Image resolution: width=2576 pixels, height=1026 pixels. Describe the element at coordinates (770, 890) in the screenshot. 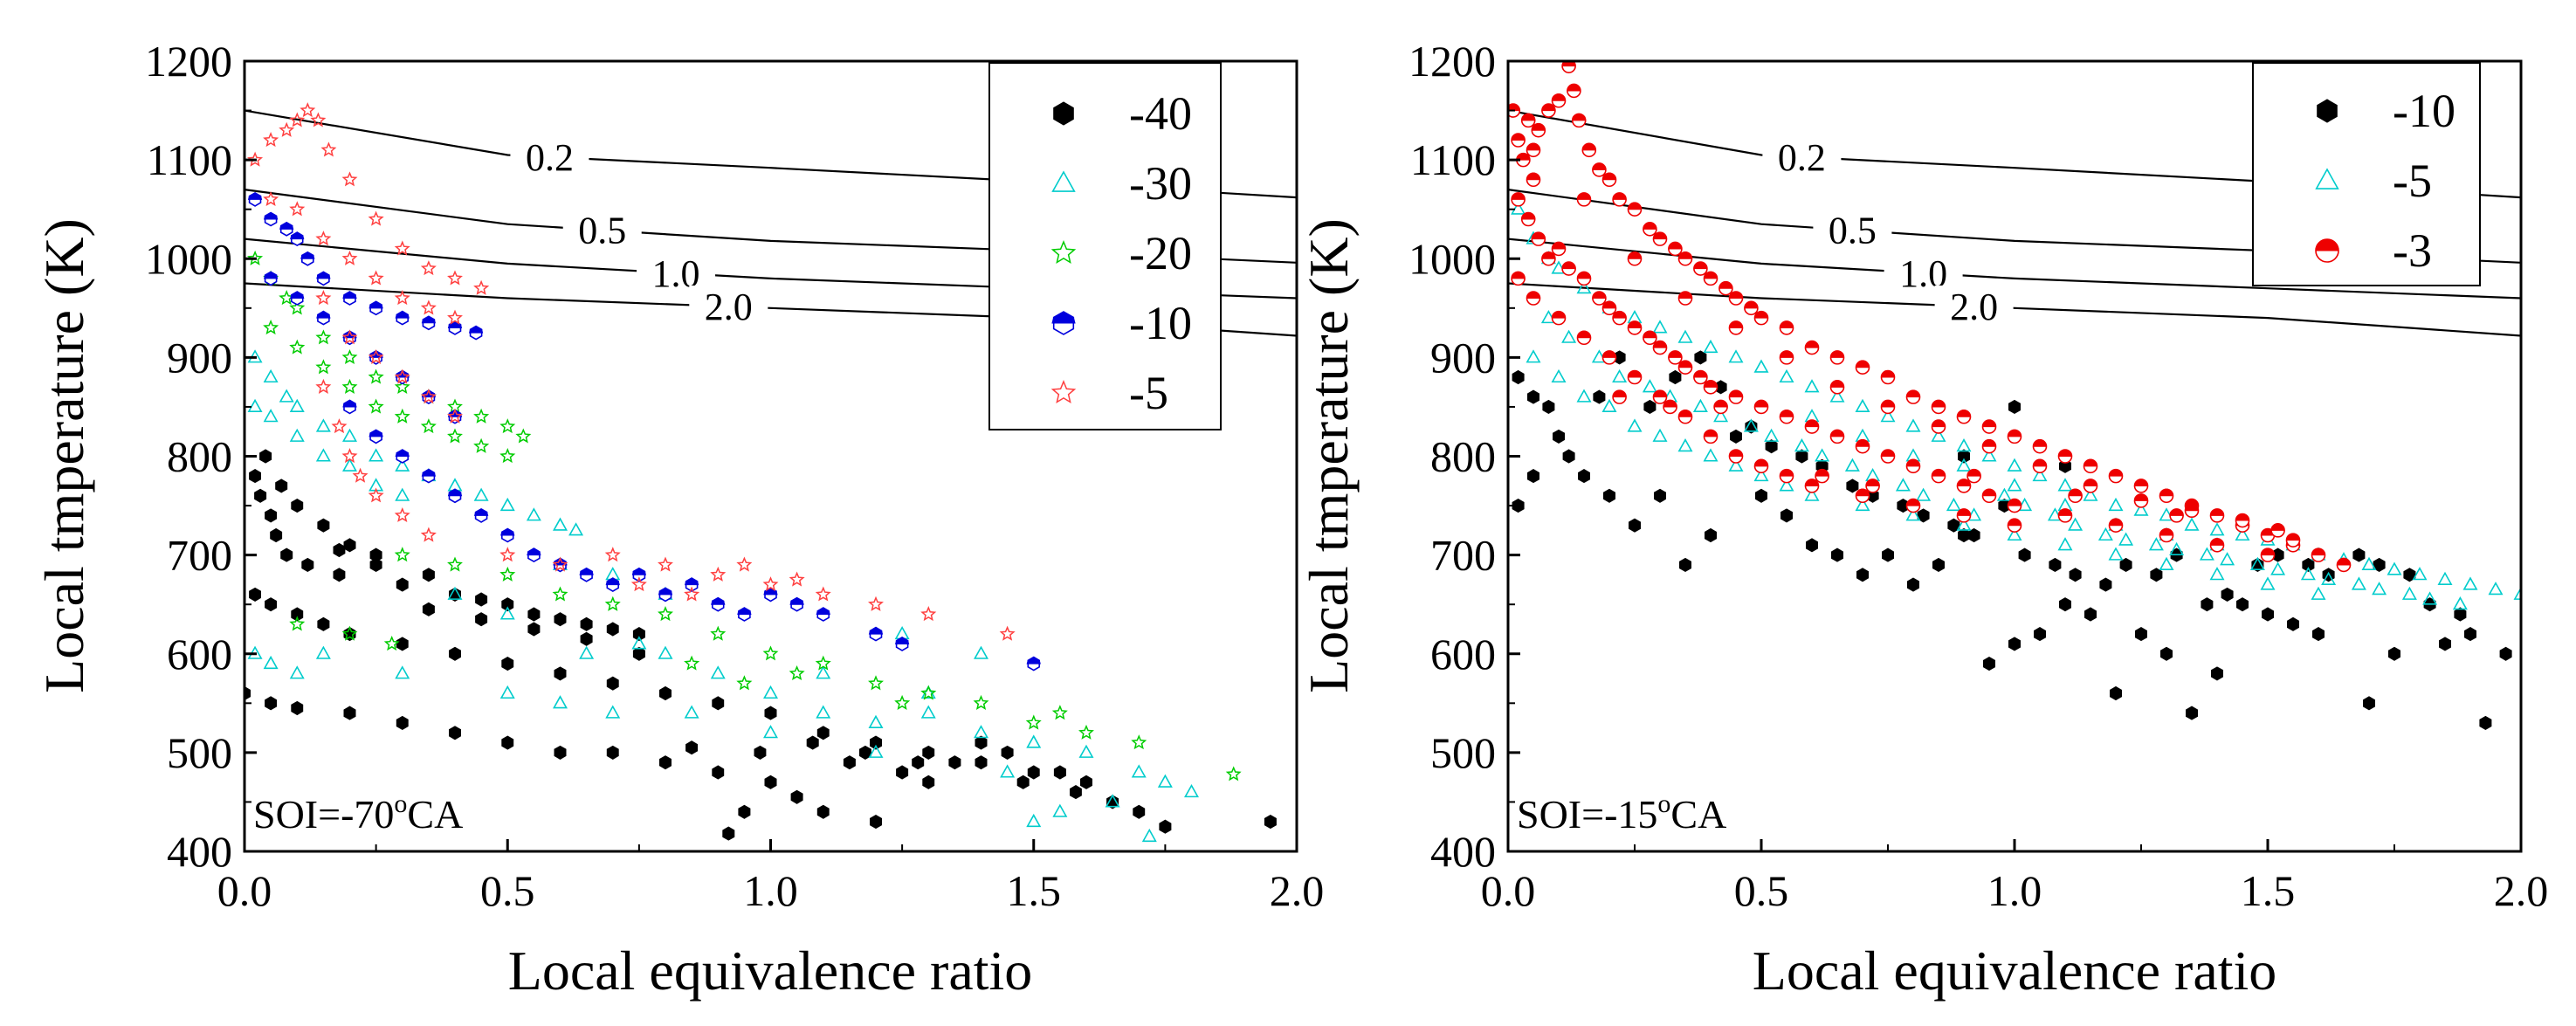

I see `x-tick-label: 1.0` at that location.